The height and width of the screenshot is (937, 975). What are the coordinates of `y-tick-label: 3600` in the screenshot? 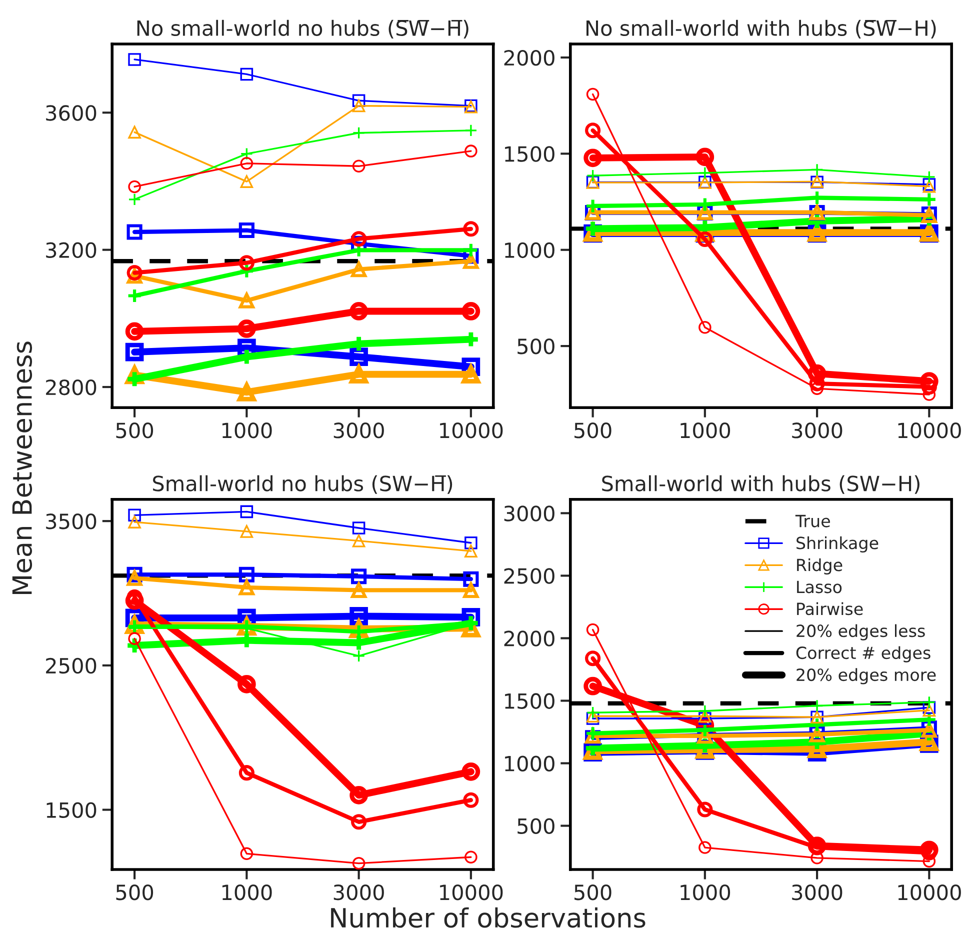 It's located at (71, 113).